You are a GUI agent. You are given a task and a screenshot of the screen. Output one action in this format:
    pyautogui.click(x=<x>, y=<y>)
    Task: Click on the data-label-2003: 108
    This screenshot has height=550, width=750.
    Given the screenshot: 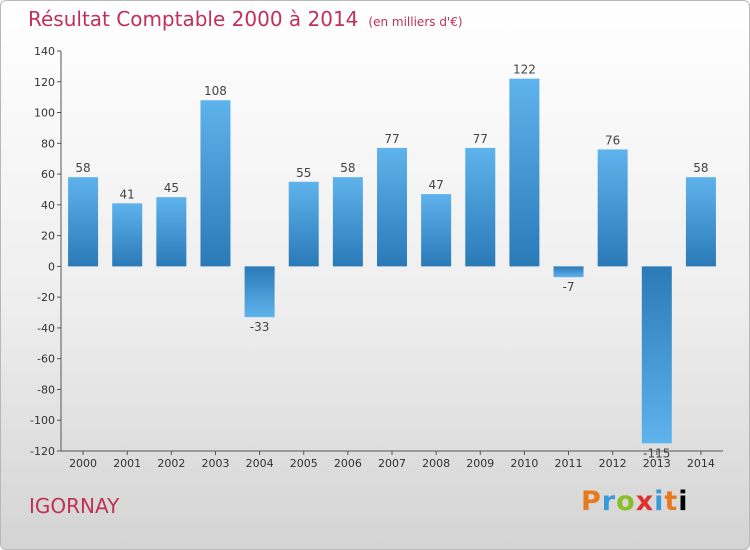 What is the action you would take?
    pyautogui.click(x=215, y=91)
    